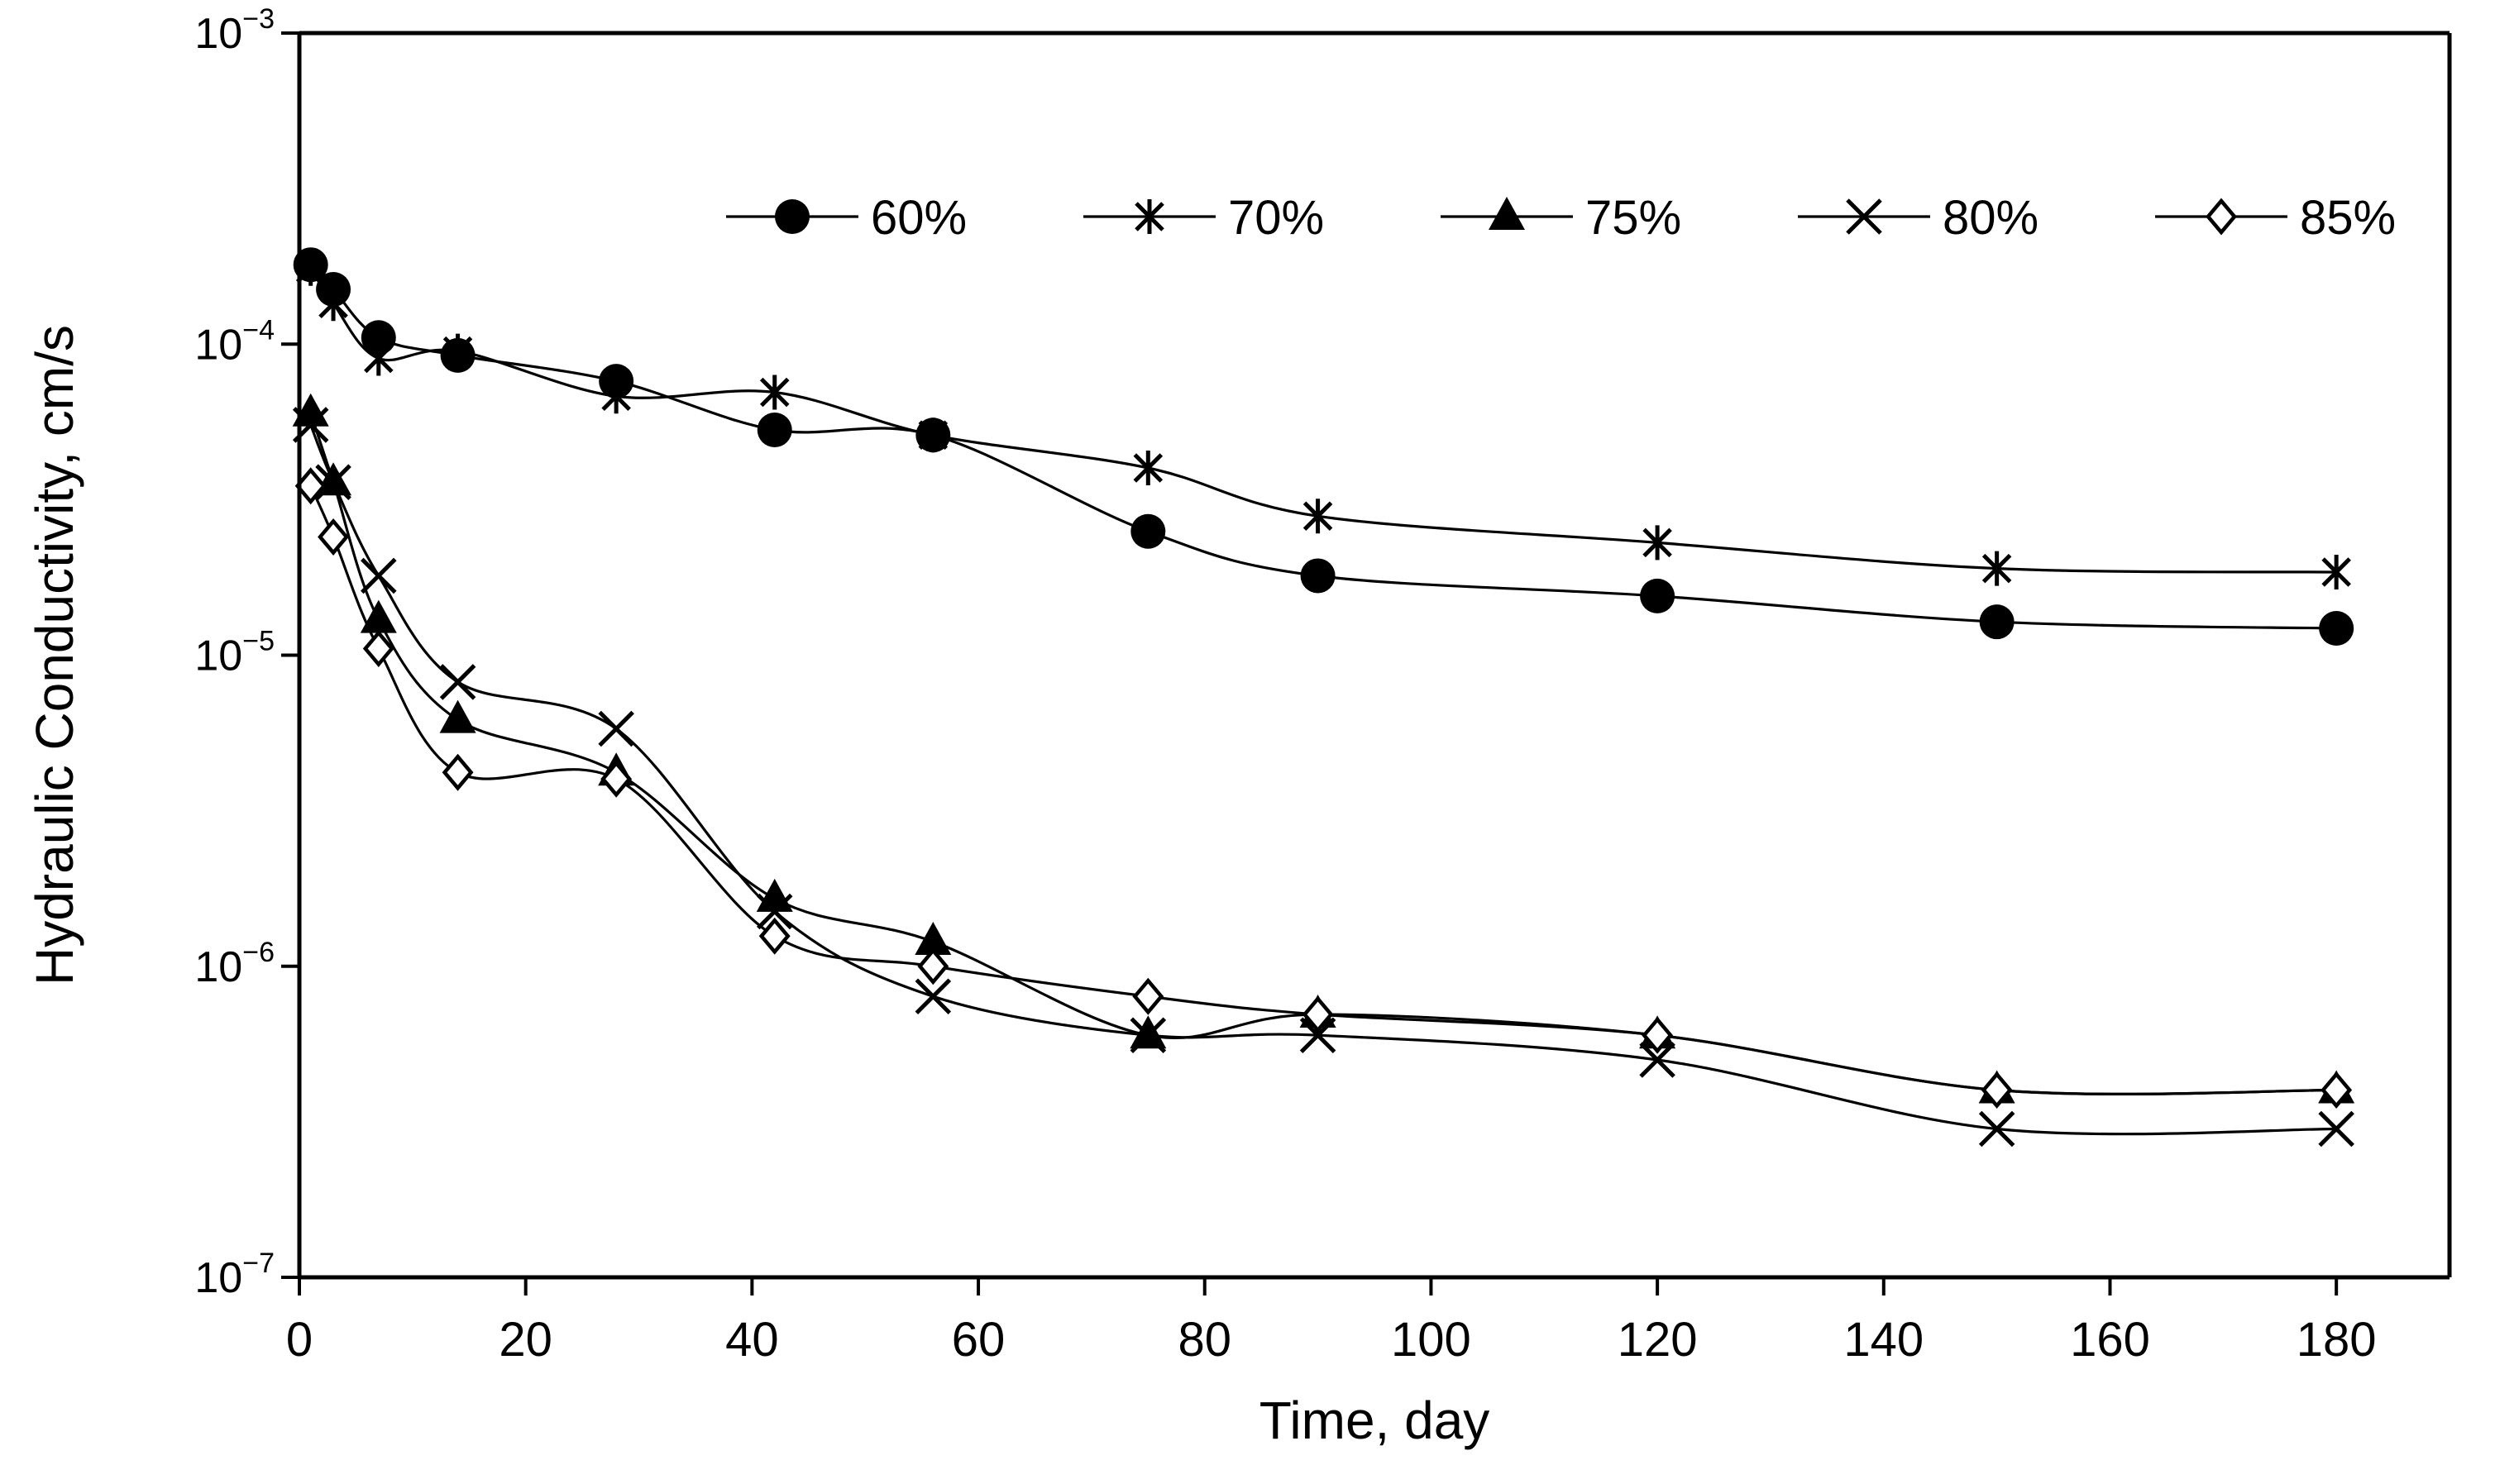 Image resolution: width=2495 pixels, height=1484 pixels. Describe the element at coordinates (1276, 218) in the screenshot. I see `legend-label-70pct: 70%` at that location.